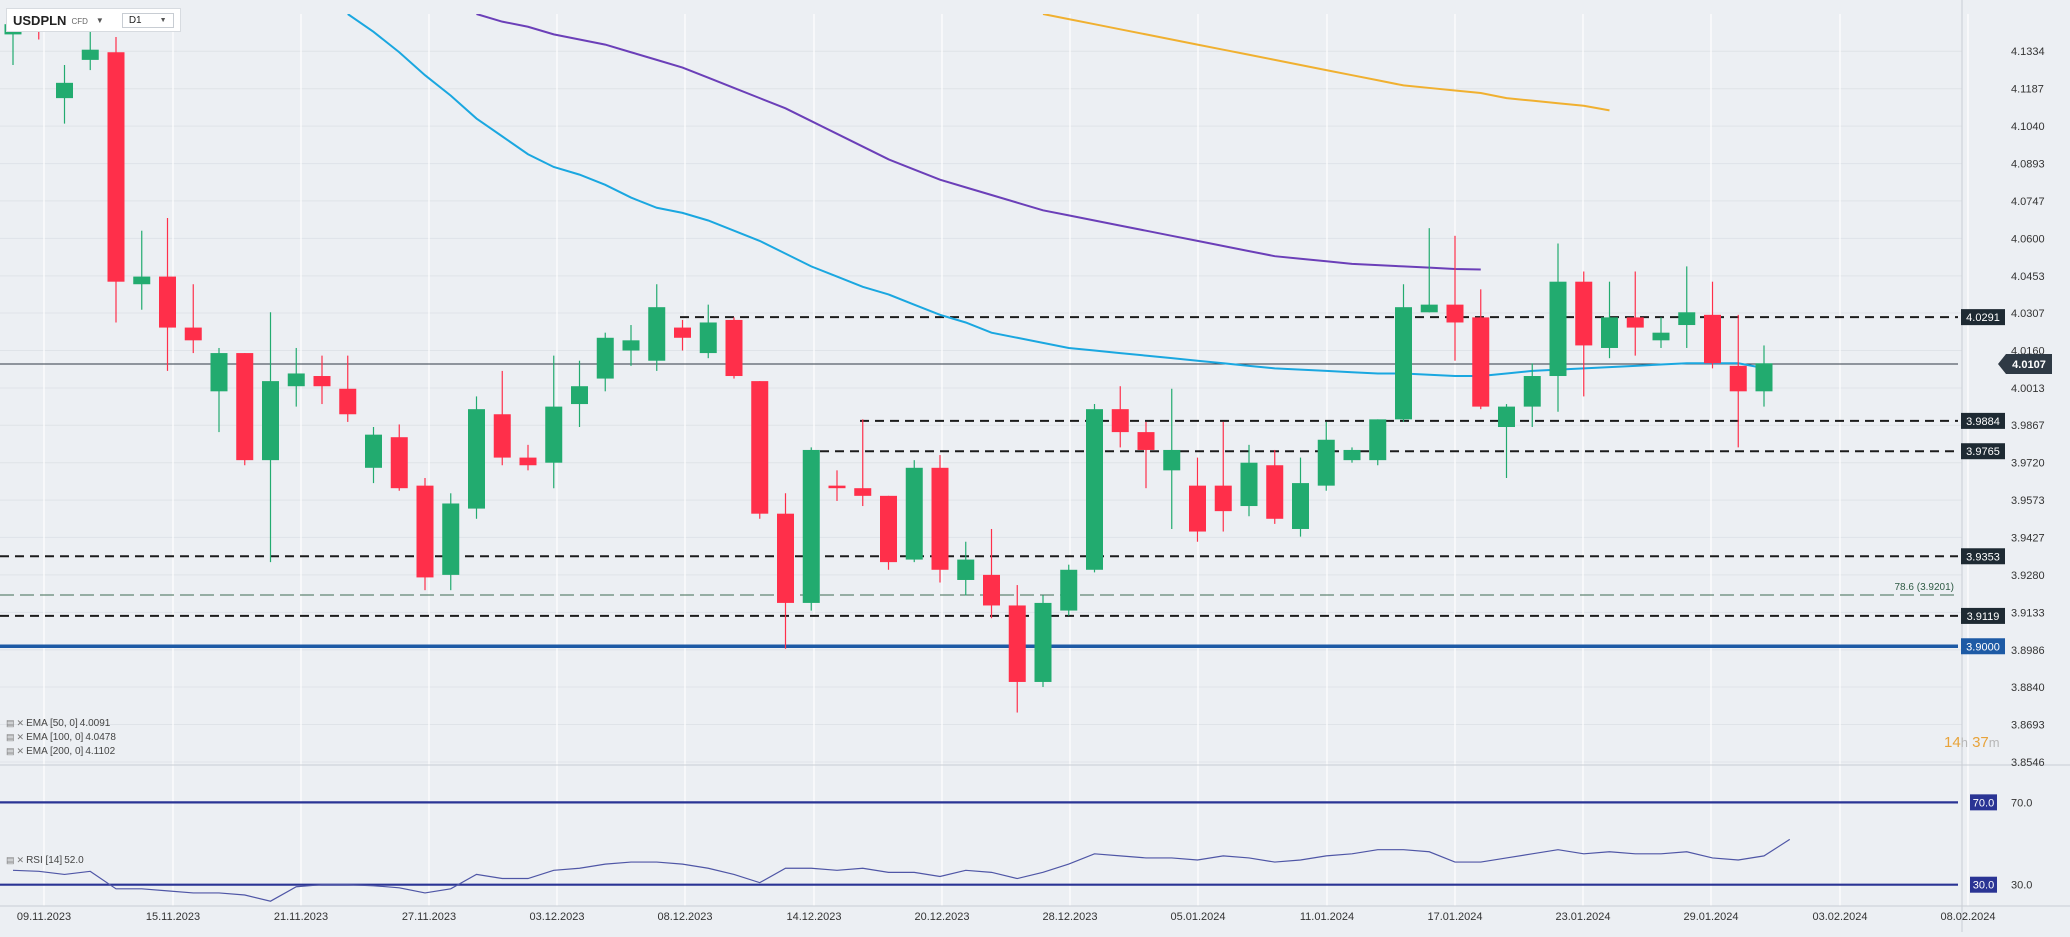 The height and width of the screenshot is (937, 2070). Describe the element at coordinates (1983, 317) in the screenshot. I see `level-tag` at that location.